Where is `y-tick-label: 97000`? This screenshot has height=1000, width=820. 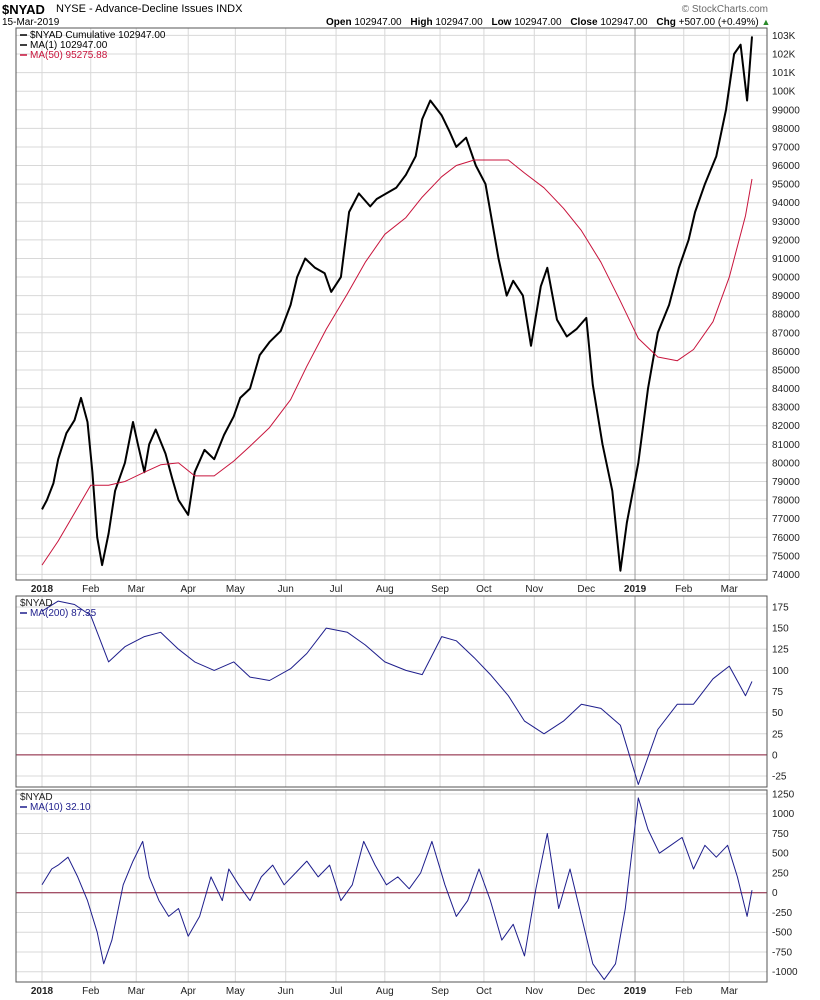
y-tick-label: 97000 is located at coordinates (786, 147).